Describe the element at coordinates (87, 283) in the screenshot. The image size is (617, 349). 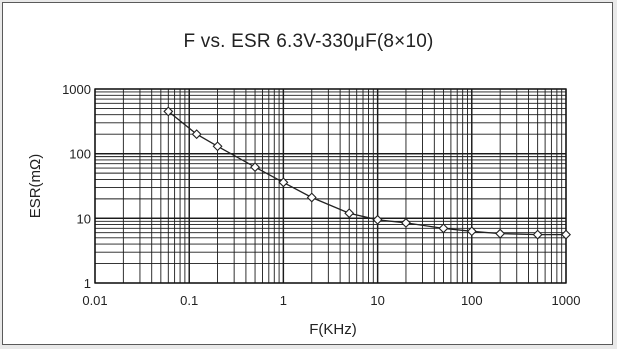
I see `y-tick-label: 1` at that location.